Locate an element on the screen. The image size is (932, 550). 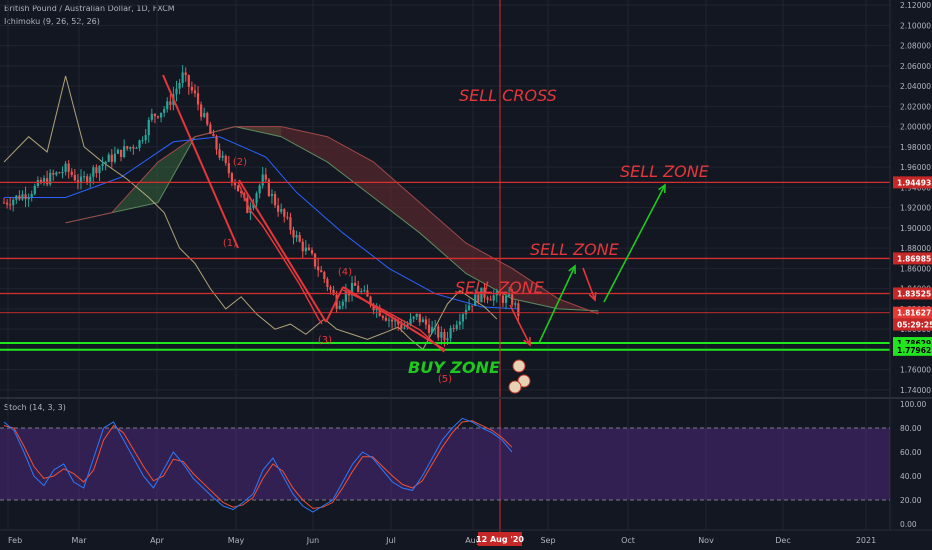
price-badge: 1.86985 is located at coordinates (912, 258).